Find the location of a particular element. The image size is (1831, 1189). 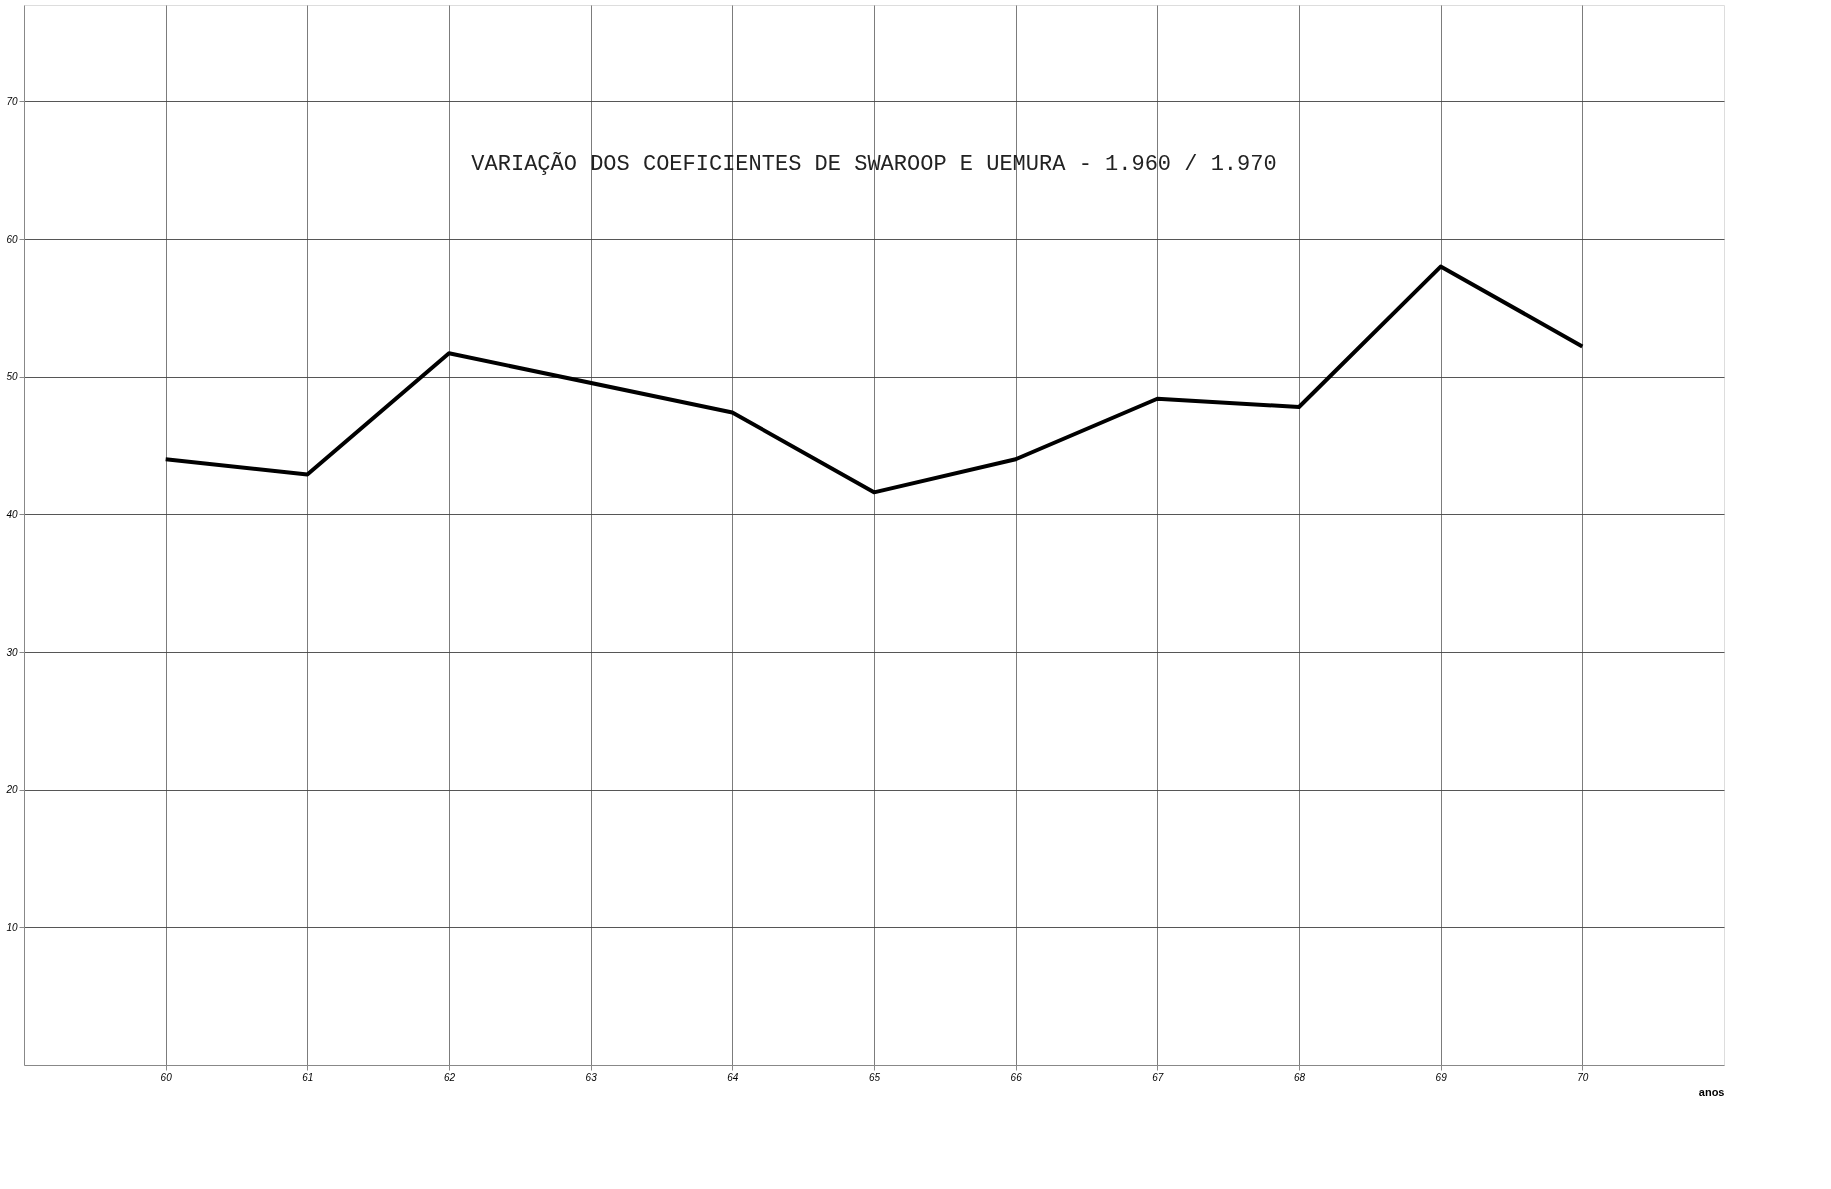

y-tick-label: 40 is located at coordinates (12, 514).